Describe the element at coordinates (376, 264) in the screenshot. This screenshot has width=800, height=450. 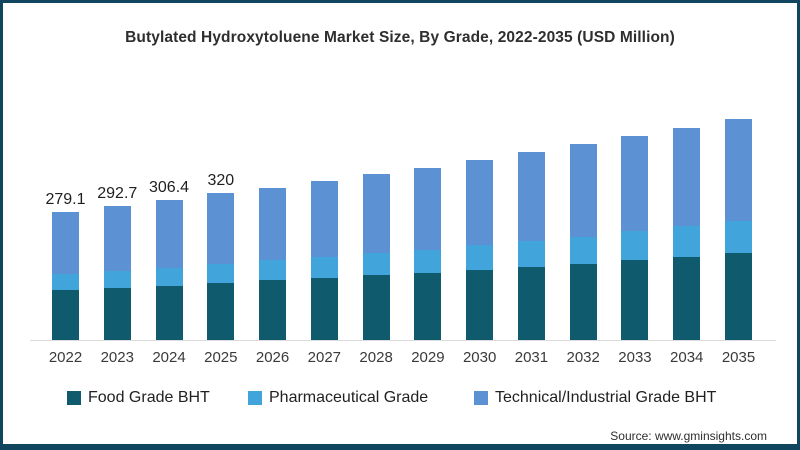
I see `bar-segment-pharma-2028` at that location.